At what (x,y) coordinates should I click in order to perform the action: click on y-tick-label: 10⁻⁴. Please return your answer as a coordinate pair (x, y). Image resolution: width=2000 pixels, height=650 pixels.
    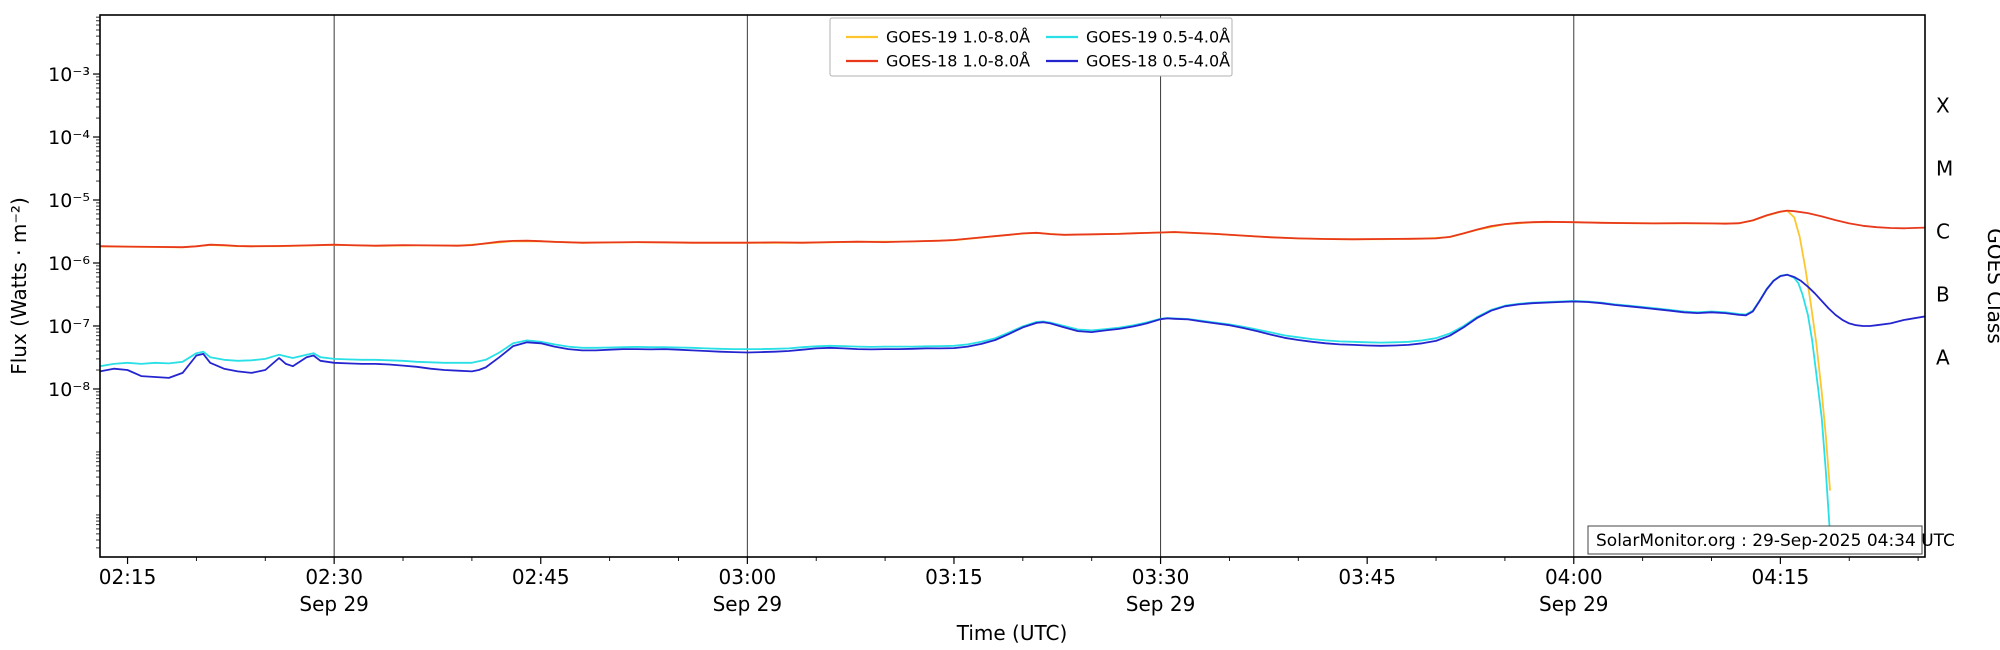
    Looking at the image, I should click on (69, 138).